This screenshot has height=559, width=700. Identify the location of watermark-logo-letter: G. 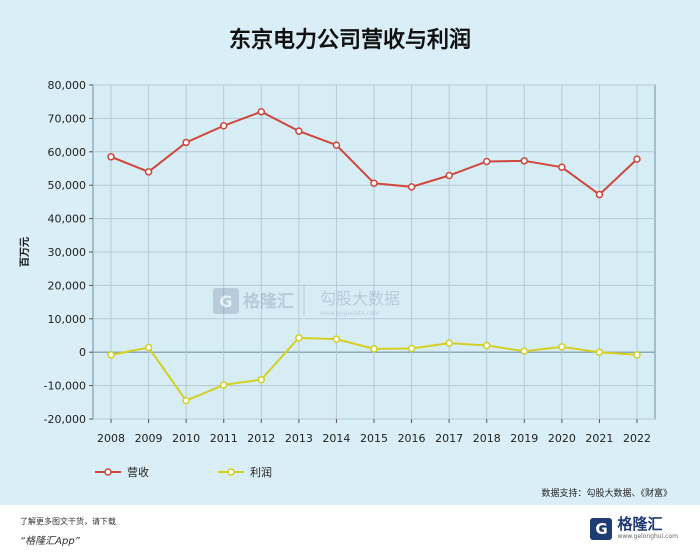
(225, 301).